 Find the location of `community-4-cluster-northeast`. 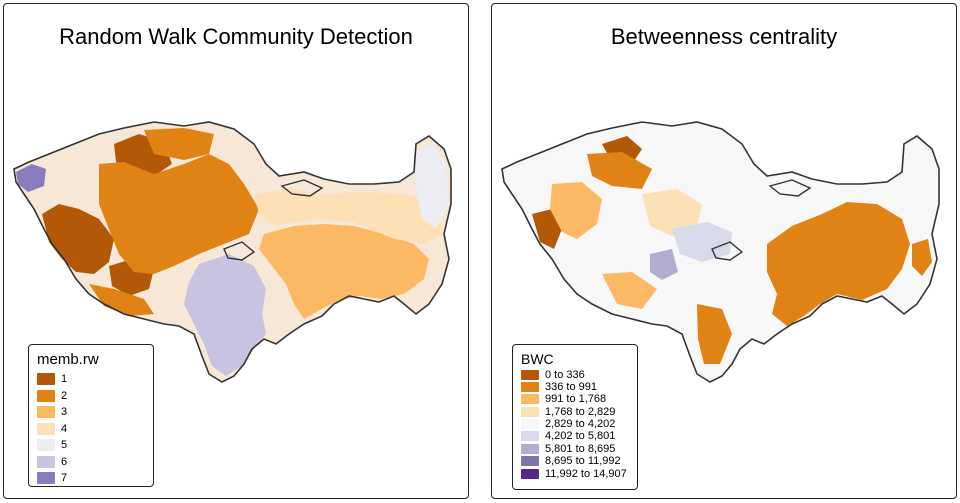

community-4-cluster-northeast is located at coordinates (349, 216).